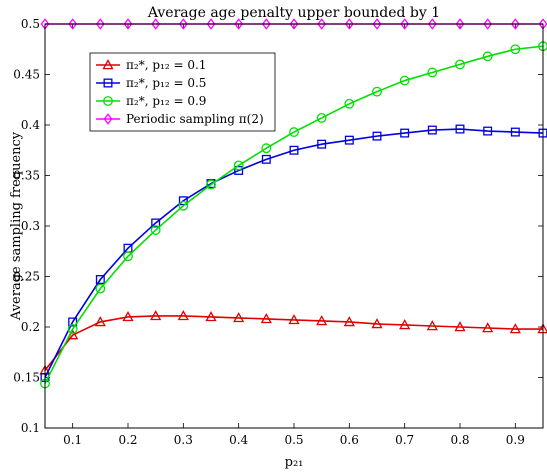 This screenshot has height=474, width=547. What do you see at coordinates (195, 119) in the screenshot?
I see `legend-label: Periodic sampling π(2)` at bounding box center [195, 119].